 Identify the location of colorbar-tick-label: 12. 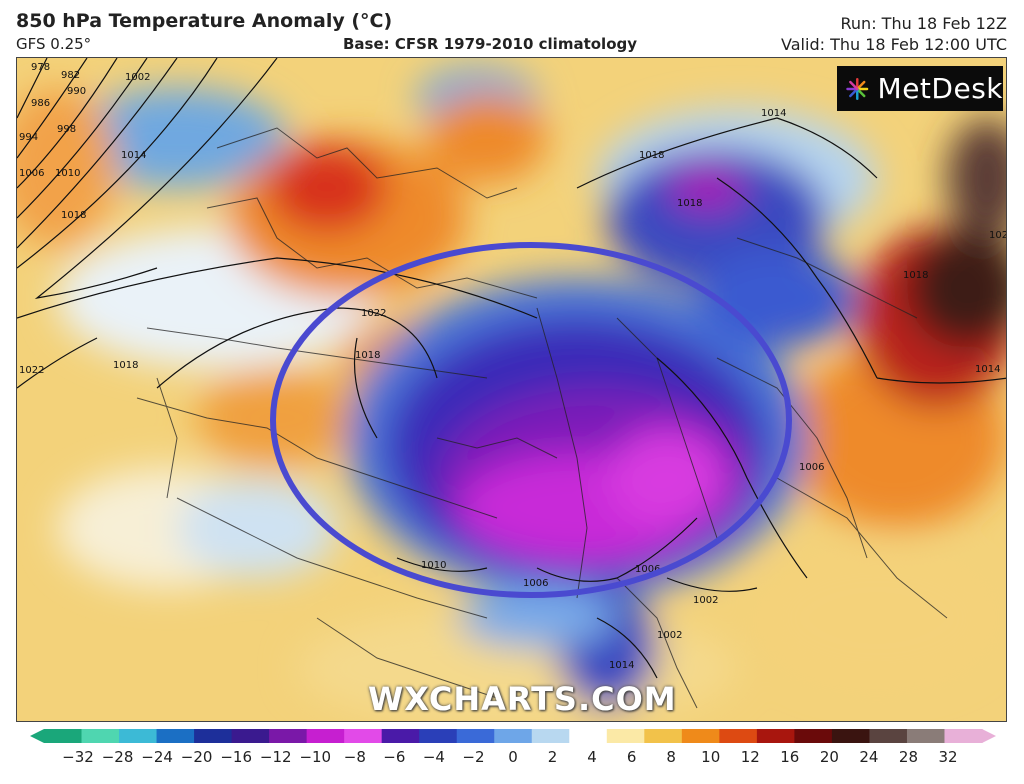
(750, 757).